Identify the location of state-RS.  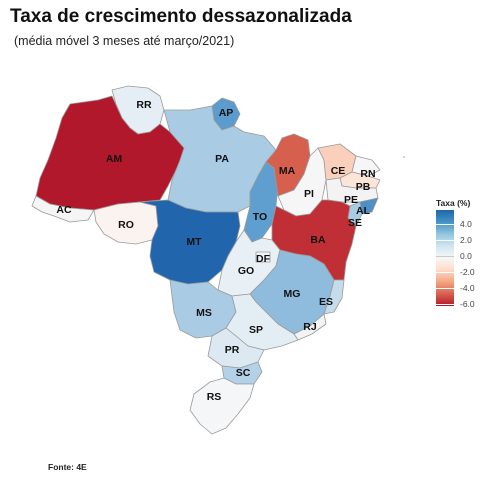
(222, 406).